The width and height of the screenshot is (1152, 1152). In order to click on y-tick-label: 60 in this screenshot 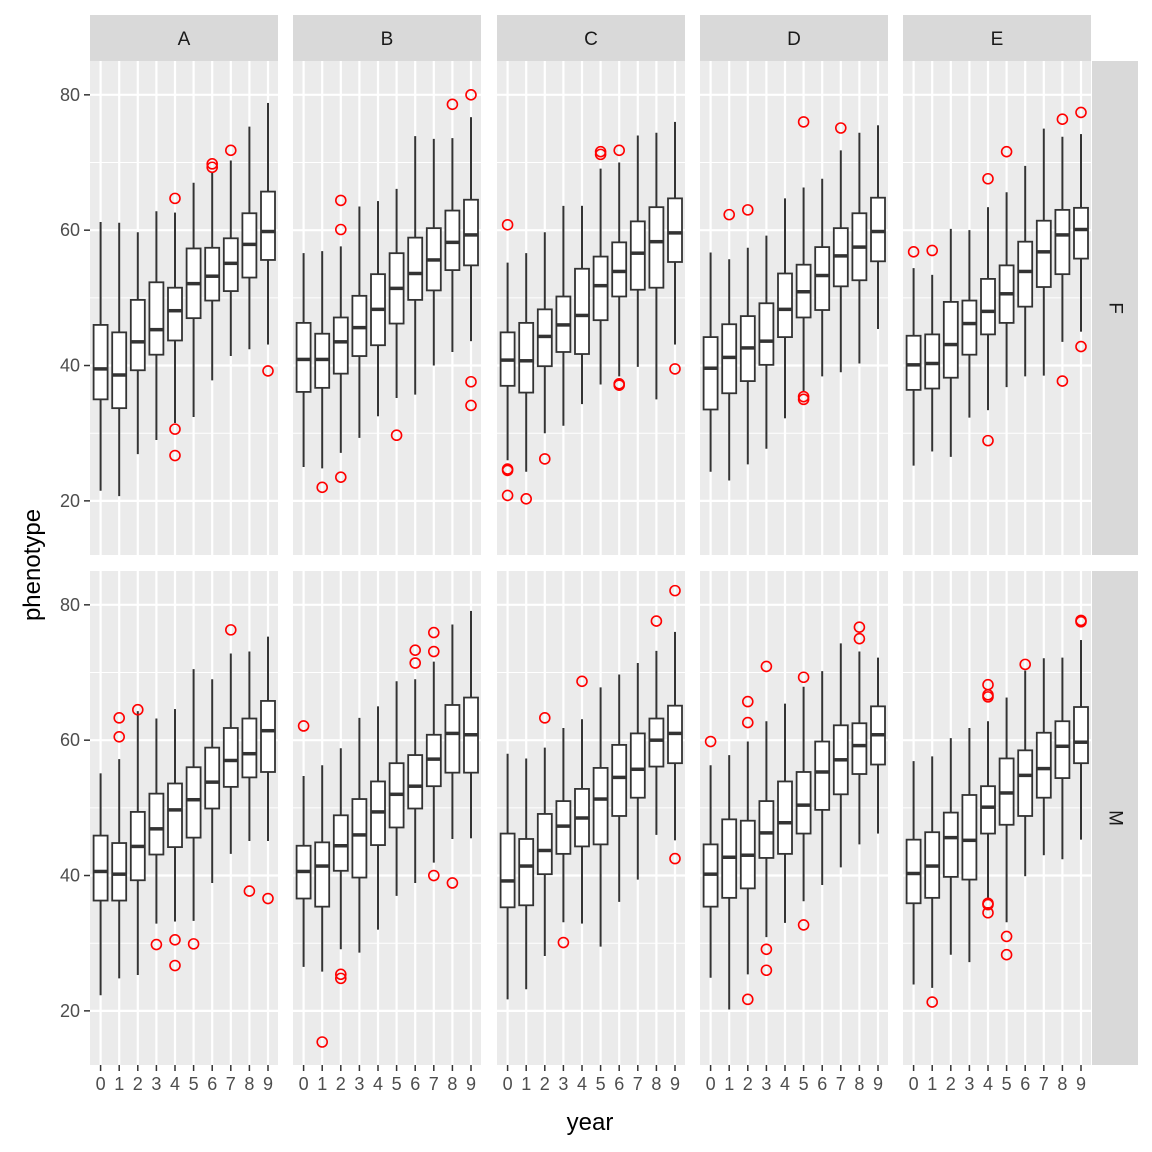, I will do `click(70, 230)`.